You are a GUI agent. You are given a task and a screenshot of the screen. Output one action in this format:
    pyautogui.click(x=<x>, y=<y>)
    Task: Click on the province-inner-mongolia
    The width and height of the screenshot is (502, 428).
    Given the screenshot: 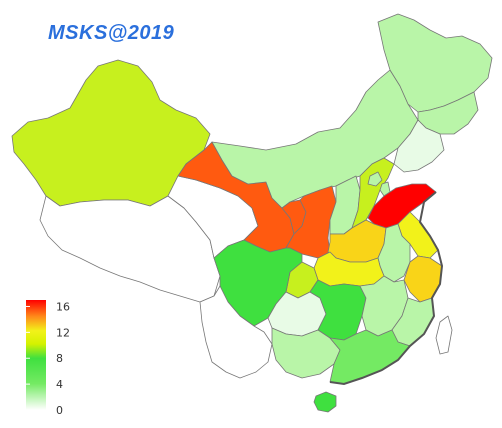 What is the action you would take?
    pyautogui.click(x=315, y=139)
    